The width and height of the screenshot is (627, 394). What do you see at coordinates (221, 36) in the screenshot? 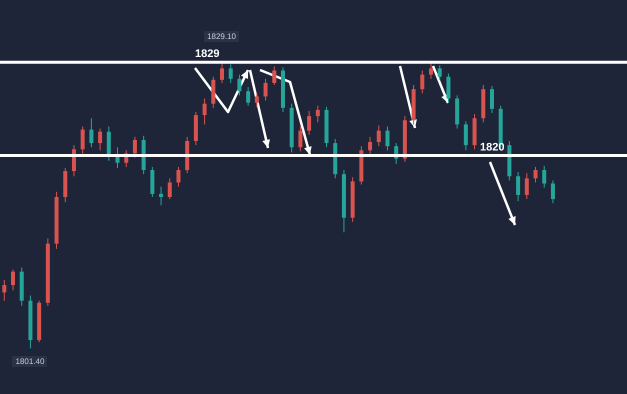
I see `annotation: 1829.10` at bounding box center [221, 36].